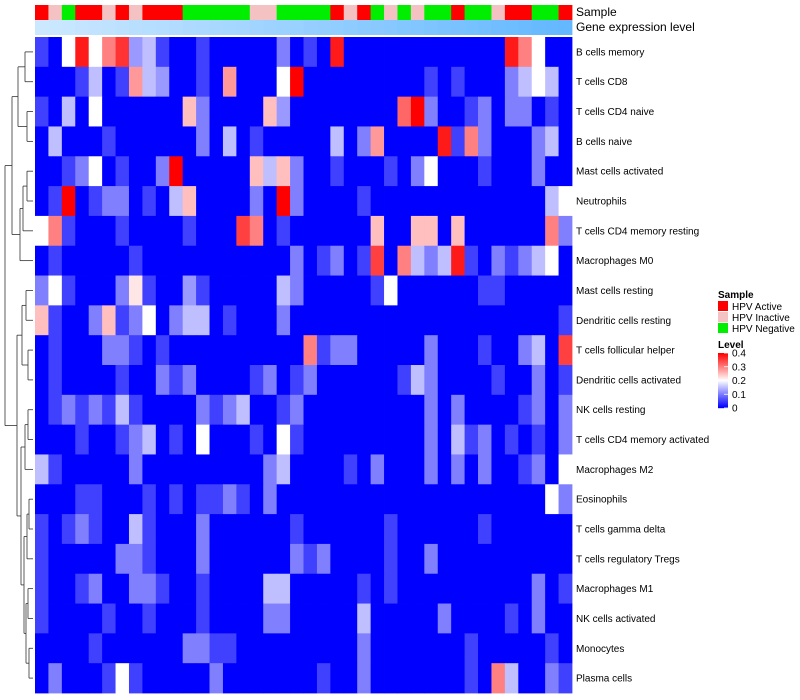  I want to click on row-dendrogram, so click(18, 365).